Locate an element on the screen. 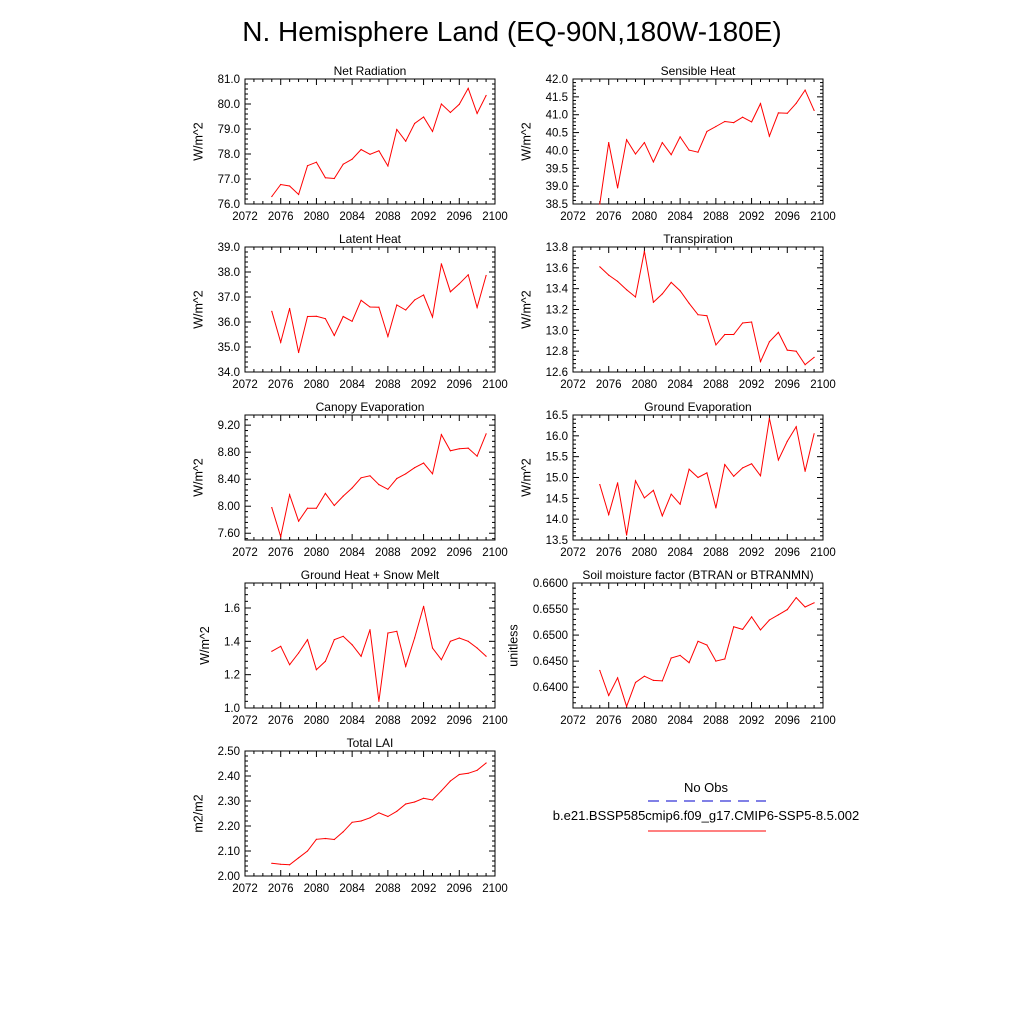 The width and height of the screenshot is (1024, 1024). y-tick-label: 78.0 is located at coordinates (229, 155).